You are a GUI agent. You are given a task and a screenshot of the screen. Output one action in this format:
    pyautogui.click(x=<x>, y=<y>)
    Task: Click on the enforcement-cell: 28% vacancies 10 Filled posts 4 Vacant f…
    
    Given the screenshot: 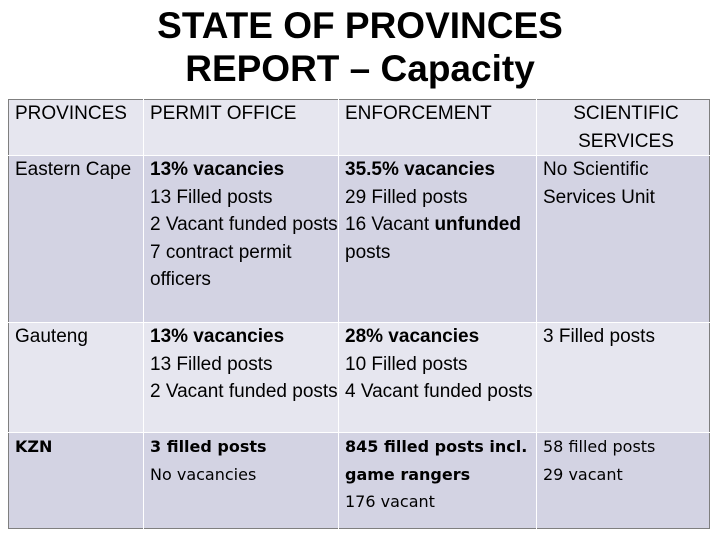 What is the action you would take?
    pyautogui.click(x=437, y=377)
    